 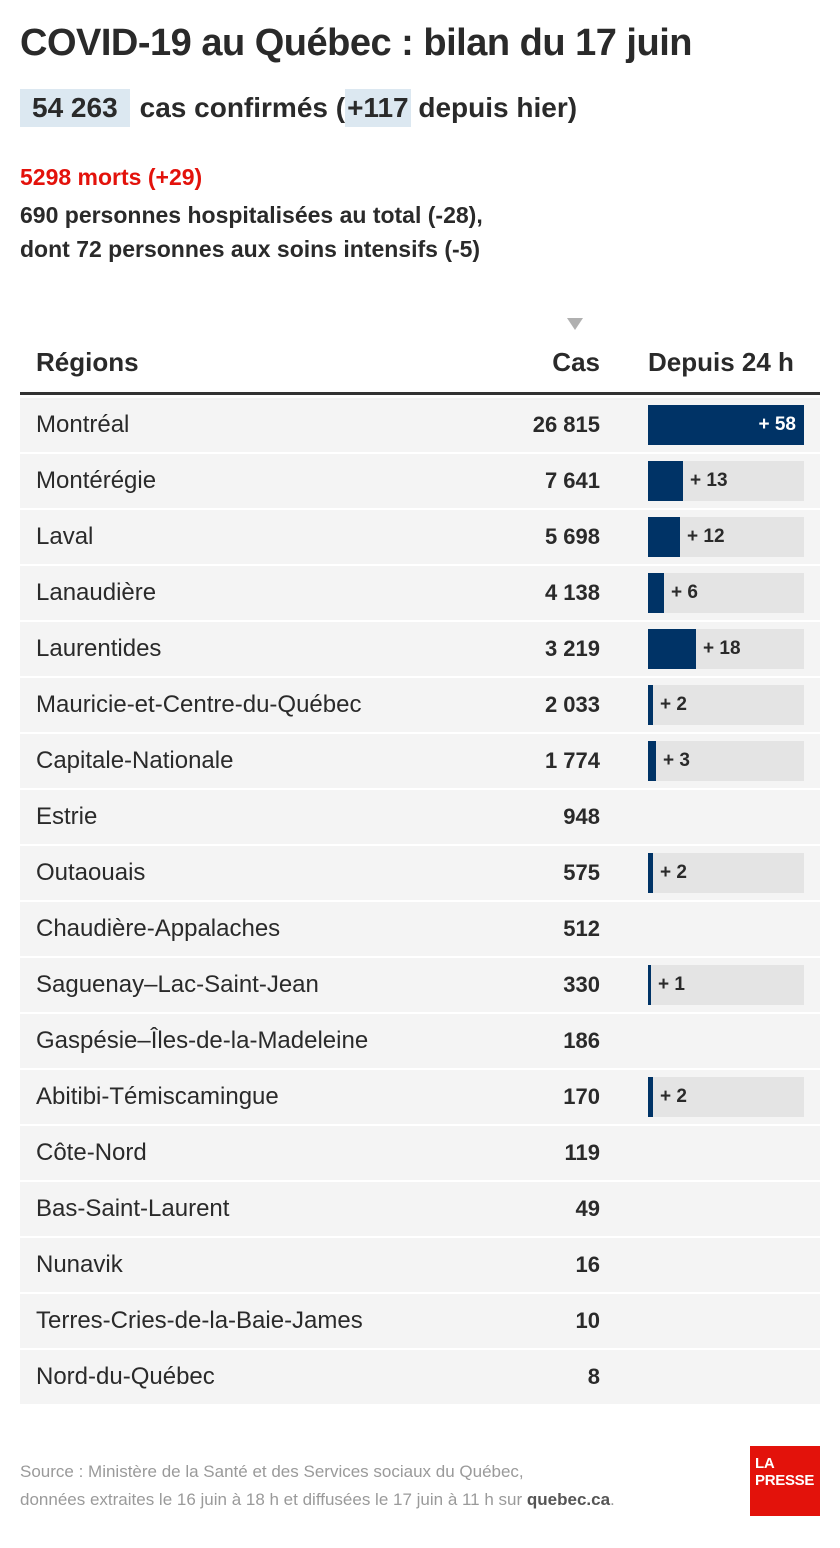 I want to click on case-count: 186, so click(x=581, y=1040).